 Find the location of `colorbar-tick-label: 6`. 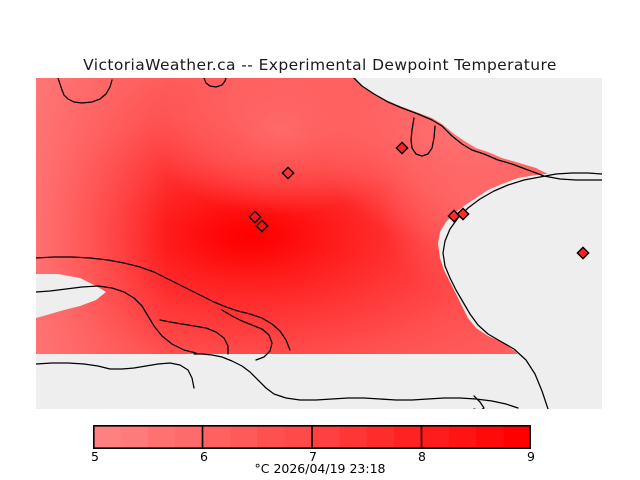

colorbar-tick-label: 6 is located at coordinates (204, 456).